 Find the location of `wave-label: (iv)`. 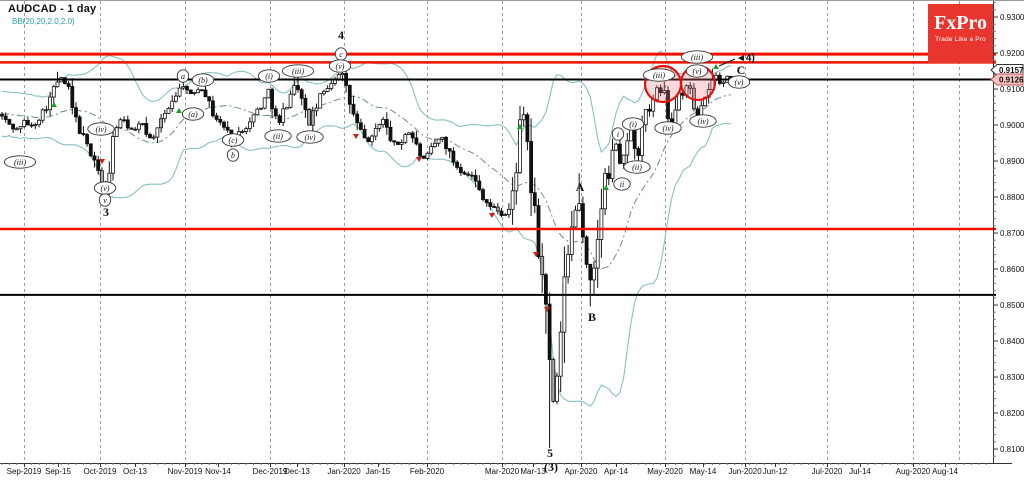

wave-label: (iv) is located at coordinates (100, 129).